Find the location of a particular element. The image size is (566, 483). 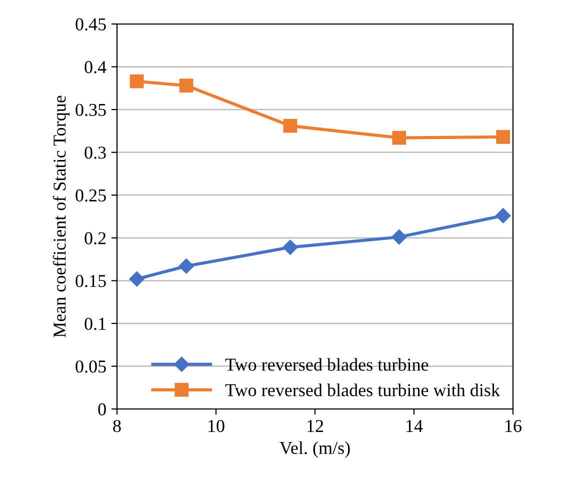

y-tick-label: 0 is located at coordinates (102, 409).